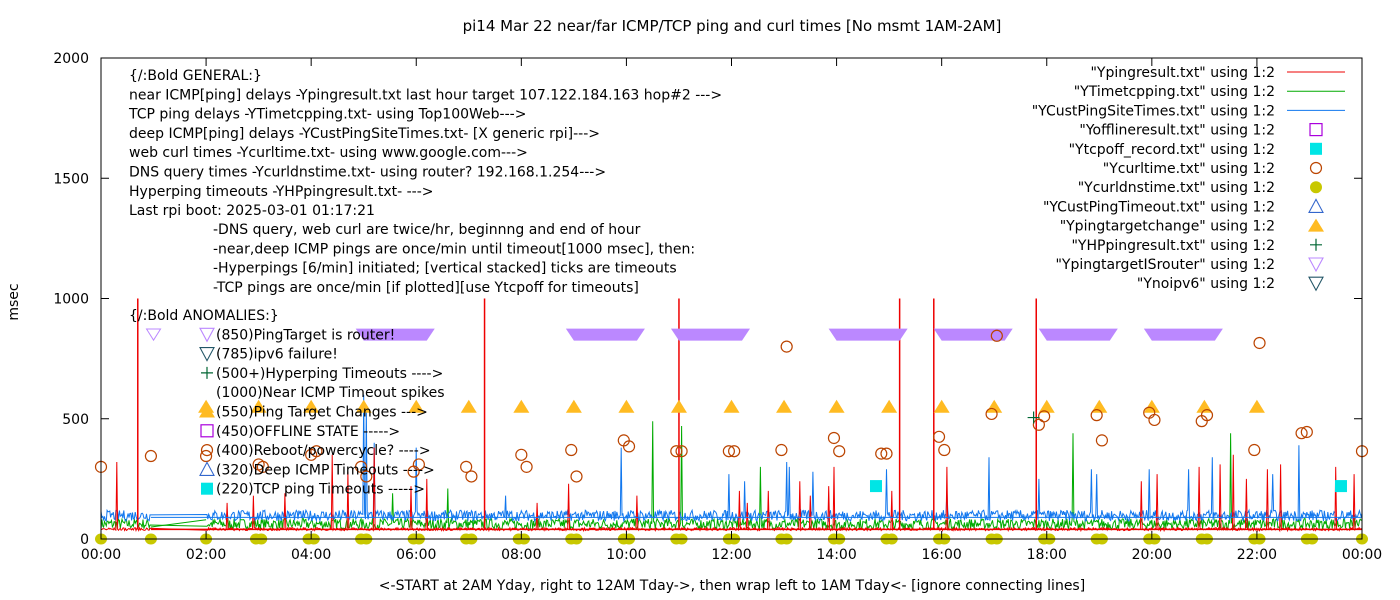 This screenshot has width=1400, height=600. Describe the element at coordinates (206, 555) in the screenshot. I see `x-tick-label: 02:00` at that location.